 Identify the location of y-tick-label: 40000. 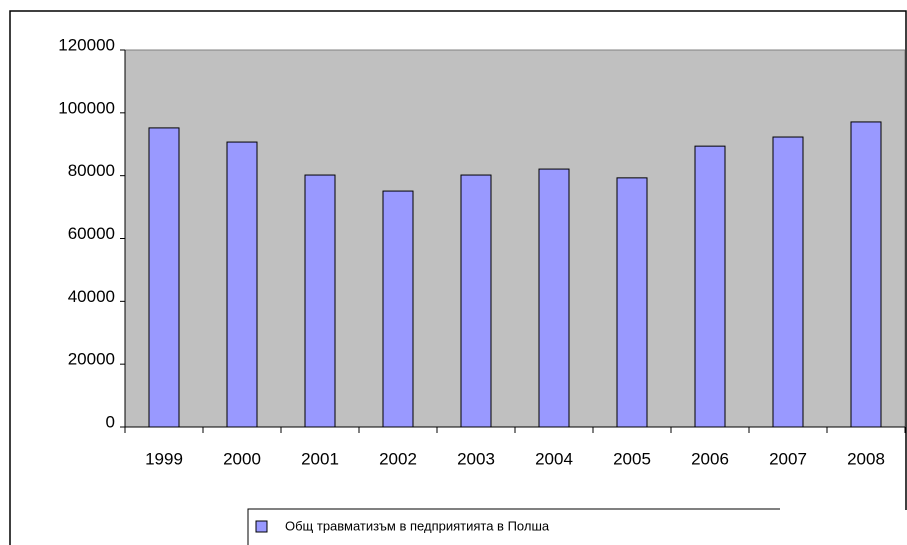
(91, 296).